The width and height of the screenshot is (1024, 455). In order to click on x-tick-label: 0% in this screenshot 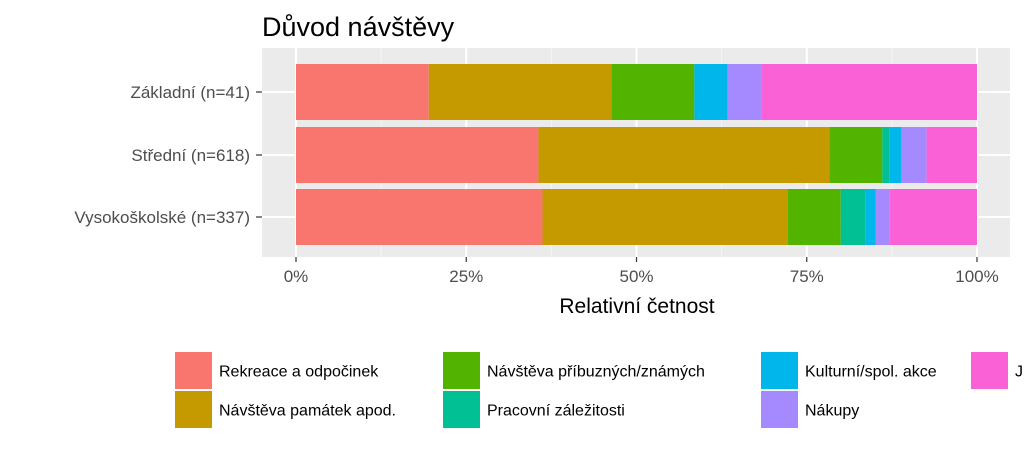, I will do `click(296, 276)`.